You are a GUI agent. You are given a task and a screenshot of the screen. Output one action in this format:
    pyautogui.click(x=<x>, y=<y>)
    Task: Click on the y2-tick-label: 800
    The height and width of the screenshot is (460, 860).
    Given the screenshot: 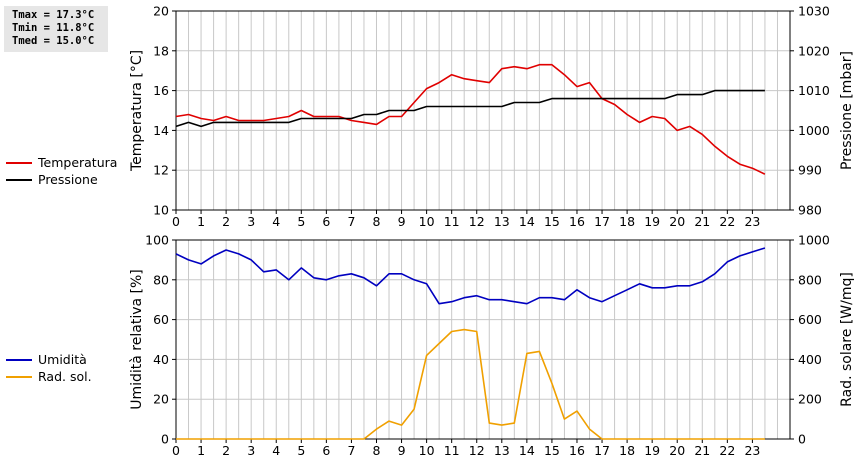 What is the action you would take?
    pyautogui.click(x=810, y=279)
    